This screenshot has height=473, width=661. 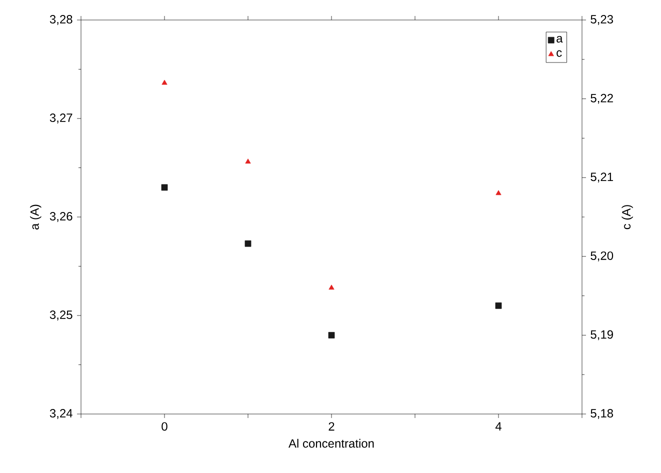 I want to click on y-tick-label: 3,25, so click(x=61, y=315).